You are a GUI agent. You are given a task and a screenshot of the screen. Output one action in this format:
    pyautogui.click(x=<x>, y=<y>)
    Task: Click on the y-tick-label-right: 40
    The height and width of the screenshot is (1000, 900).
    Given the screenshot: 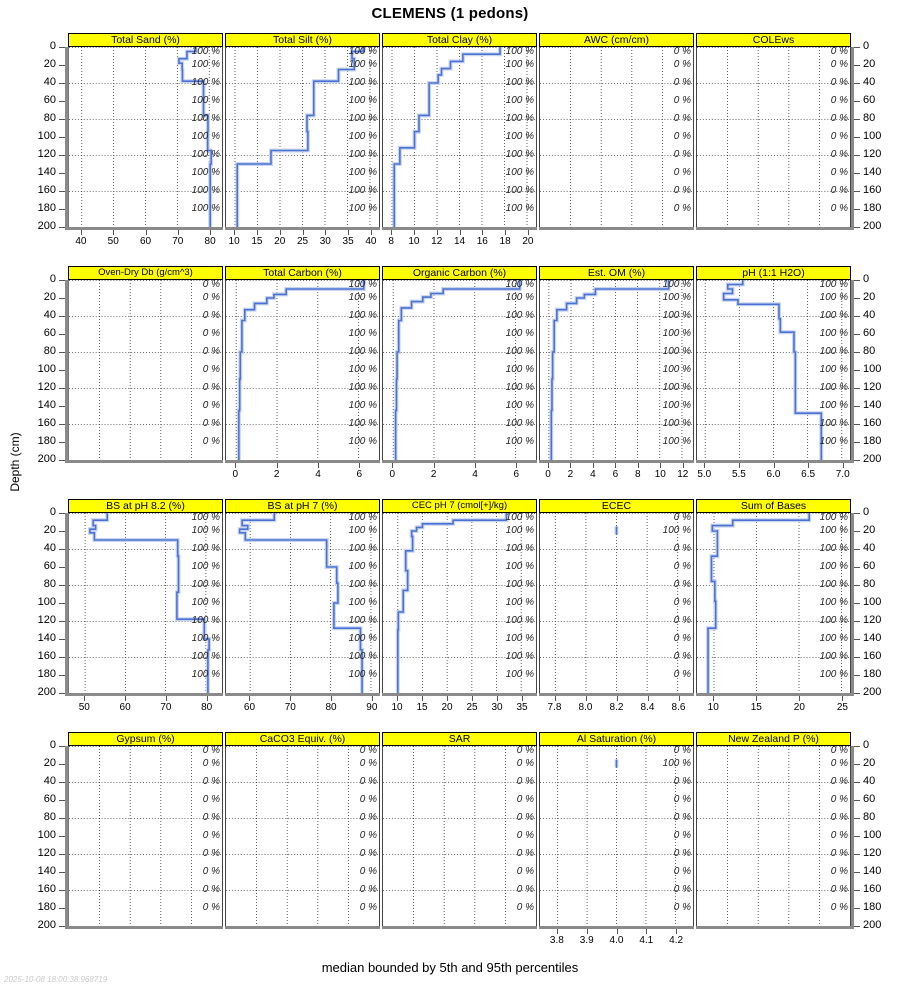 What is the action you would take?
    pyautogui.click(x=869, y=315)
    